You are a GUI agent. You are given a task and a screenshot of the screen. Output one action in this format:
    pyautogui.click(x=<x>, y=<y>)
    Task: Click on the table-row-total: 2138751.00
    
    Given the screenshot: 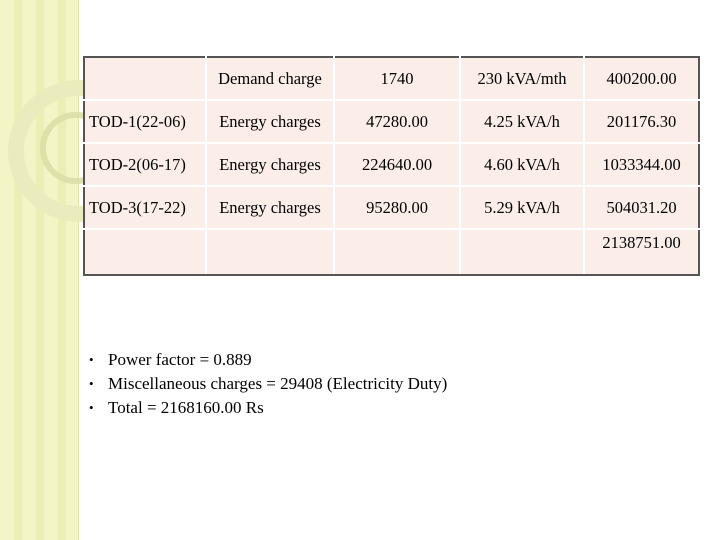 What is the action you would take?
    pyautogui.click(x=391, y=252)
    